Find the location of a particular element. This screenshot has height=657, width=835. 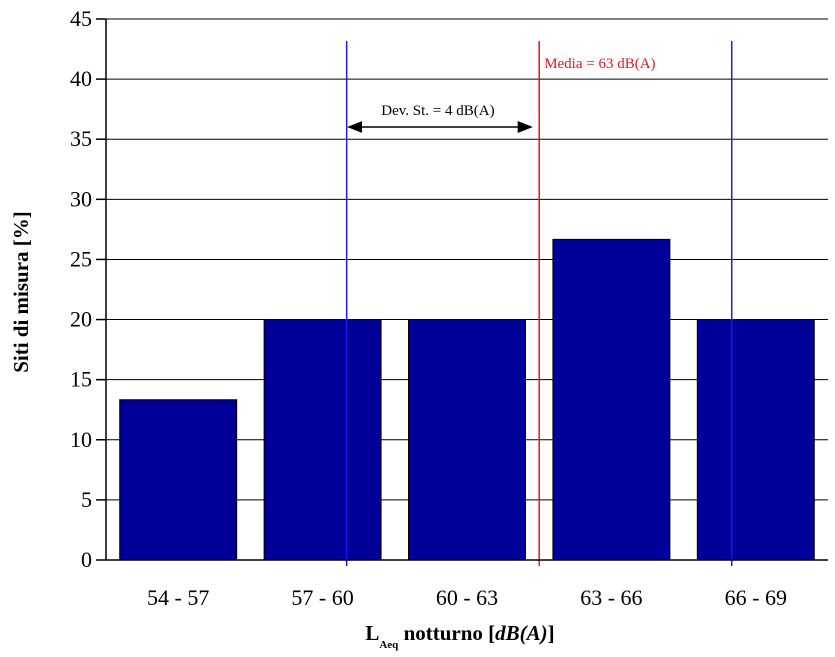

x-tick-label: 60 - 63 is located at coordinates (467, 597).